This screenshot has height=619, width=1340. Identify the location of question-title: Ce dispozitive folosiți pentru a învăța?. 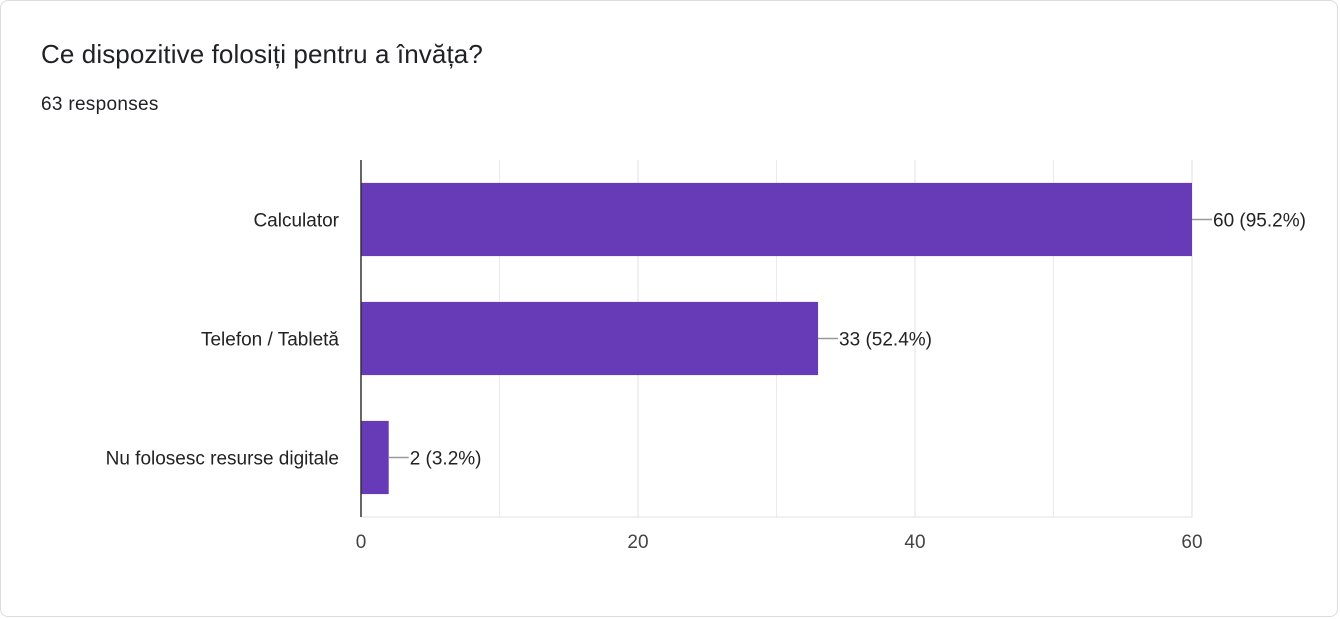
(262, 54).